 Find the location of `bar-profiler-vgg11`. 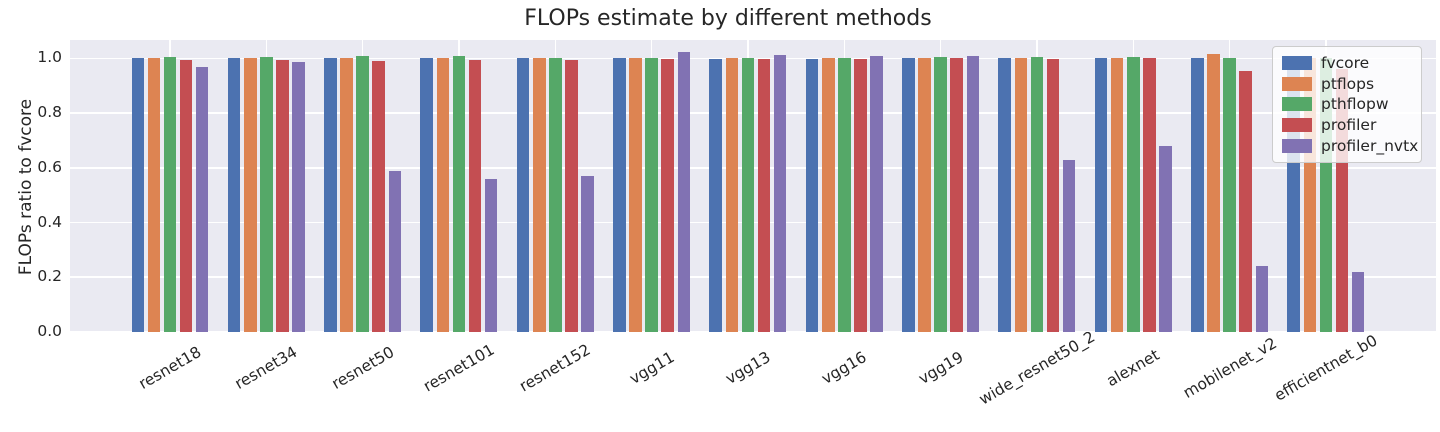

bar-profiler-vgg11 is located at coordinates (668, 195).